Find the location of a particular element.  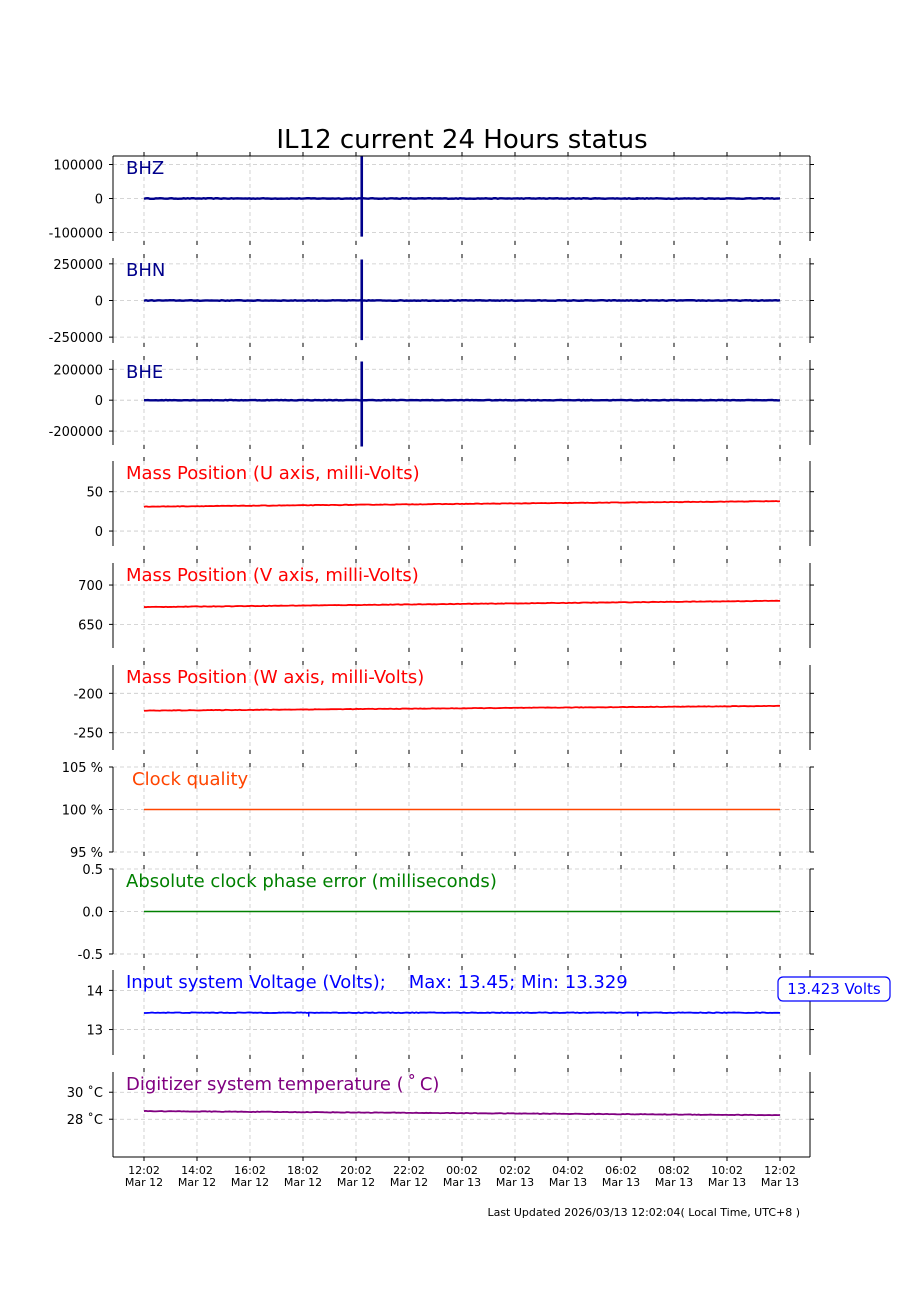

panel-label: Clock quality is located at coordinates (190, 779).